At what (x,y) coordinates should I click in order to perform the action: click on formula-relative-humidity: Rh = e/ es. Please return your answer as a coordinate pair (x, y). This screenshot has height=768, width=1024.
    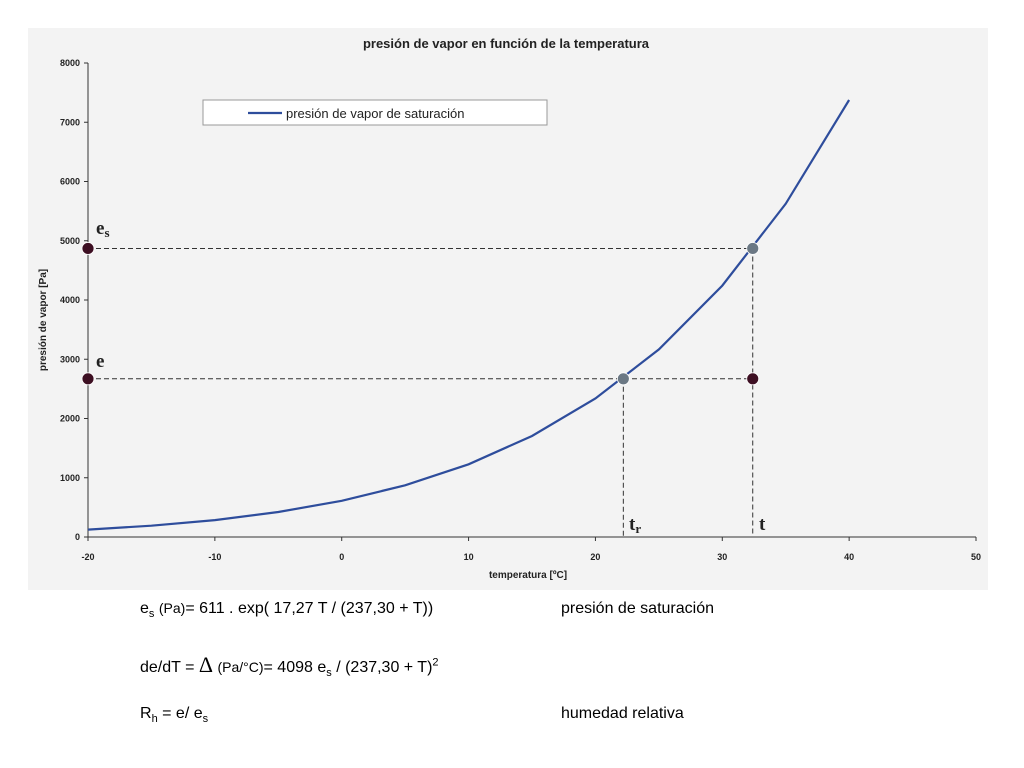
    Looking at the image, I should click on (174, 715).